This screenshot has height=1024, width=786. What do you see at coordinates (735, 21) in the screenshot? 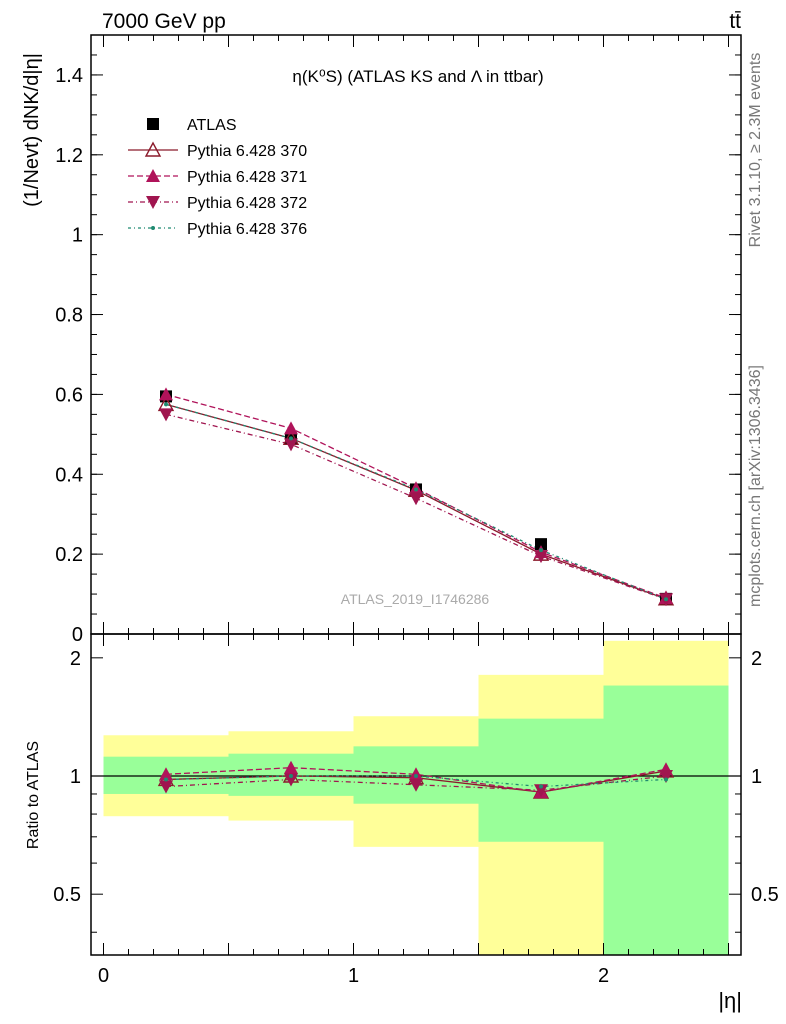
I see `header-right: tt̄` at bounding box center [735, 21].